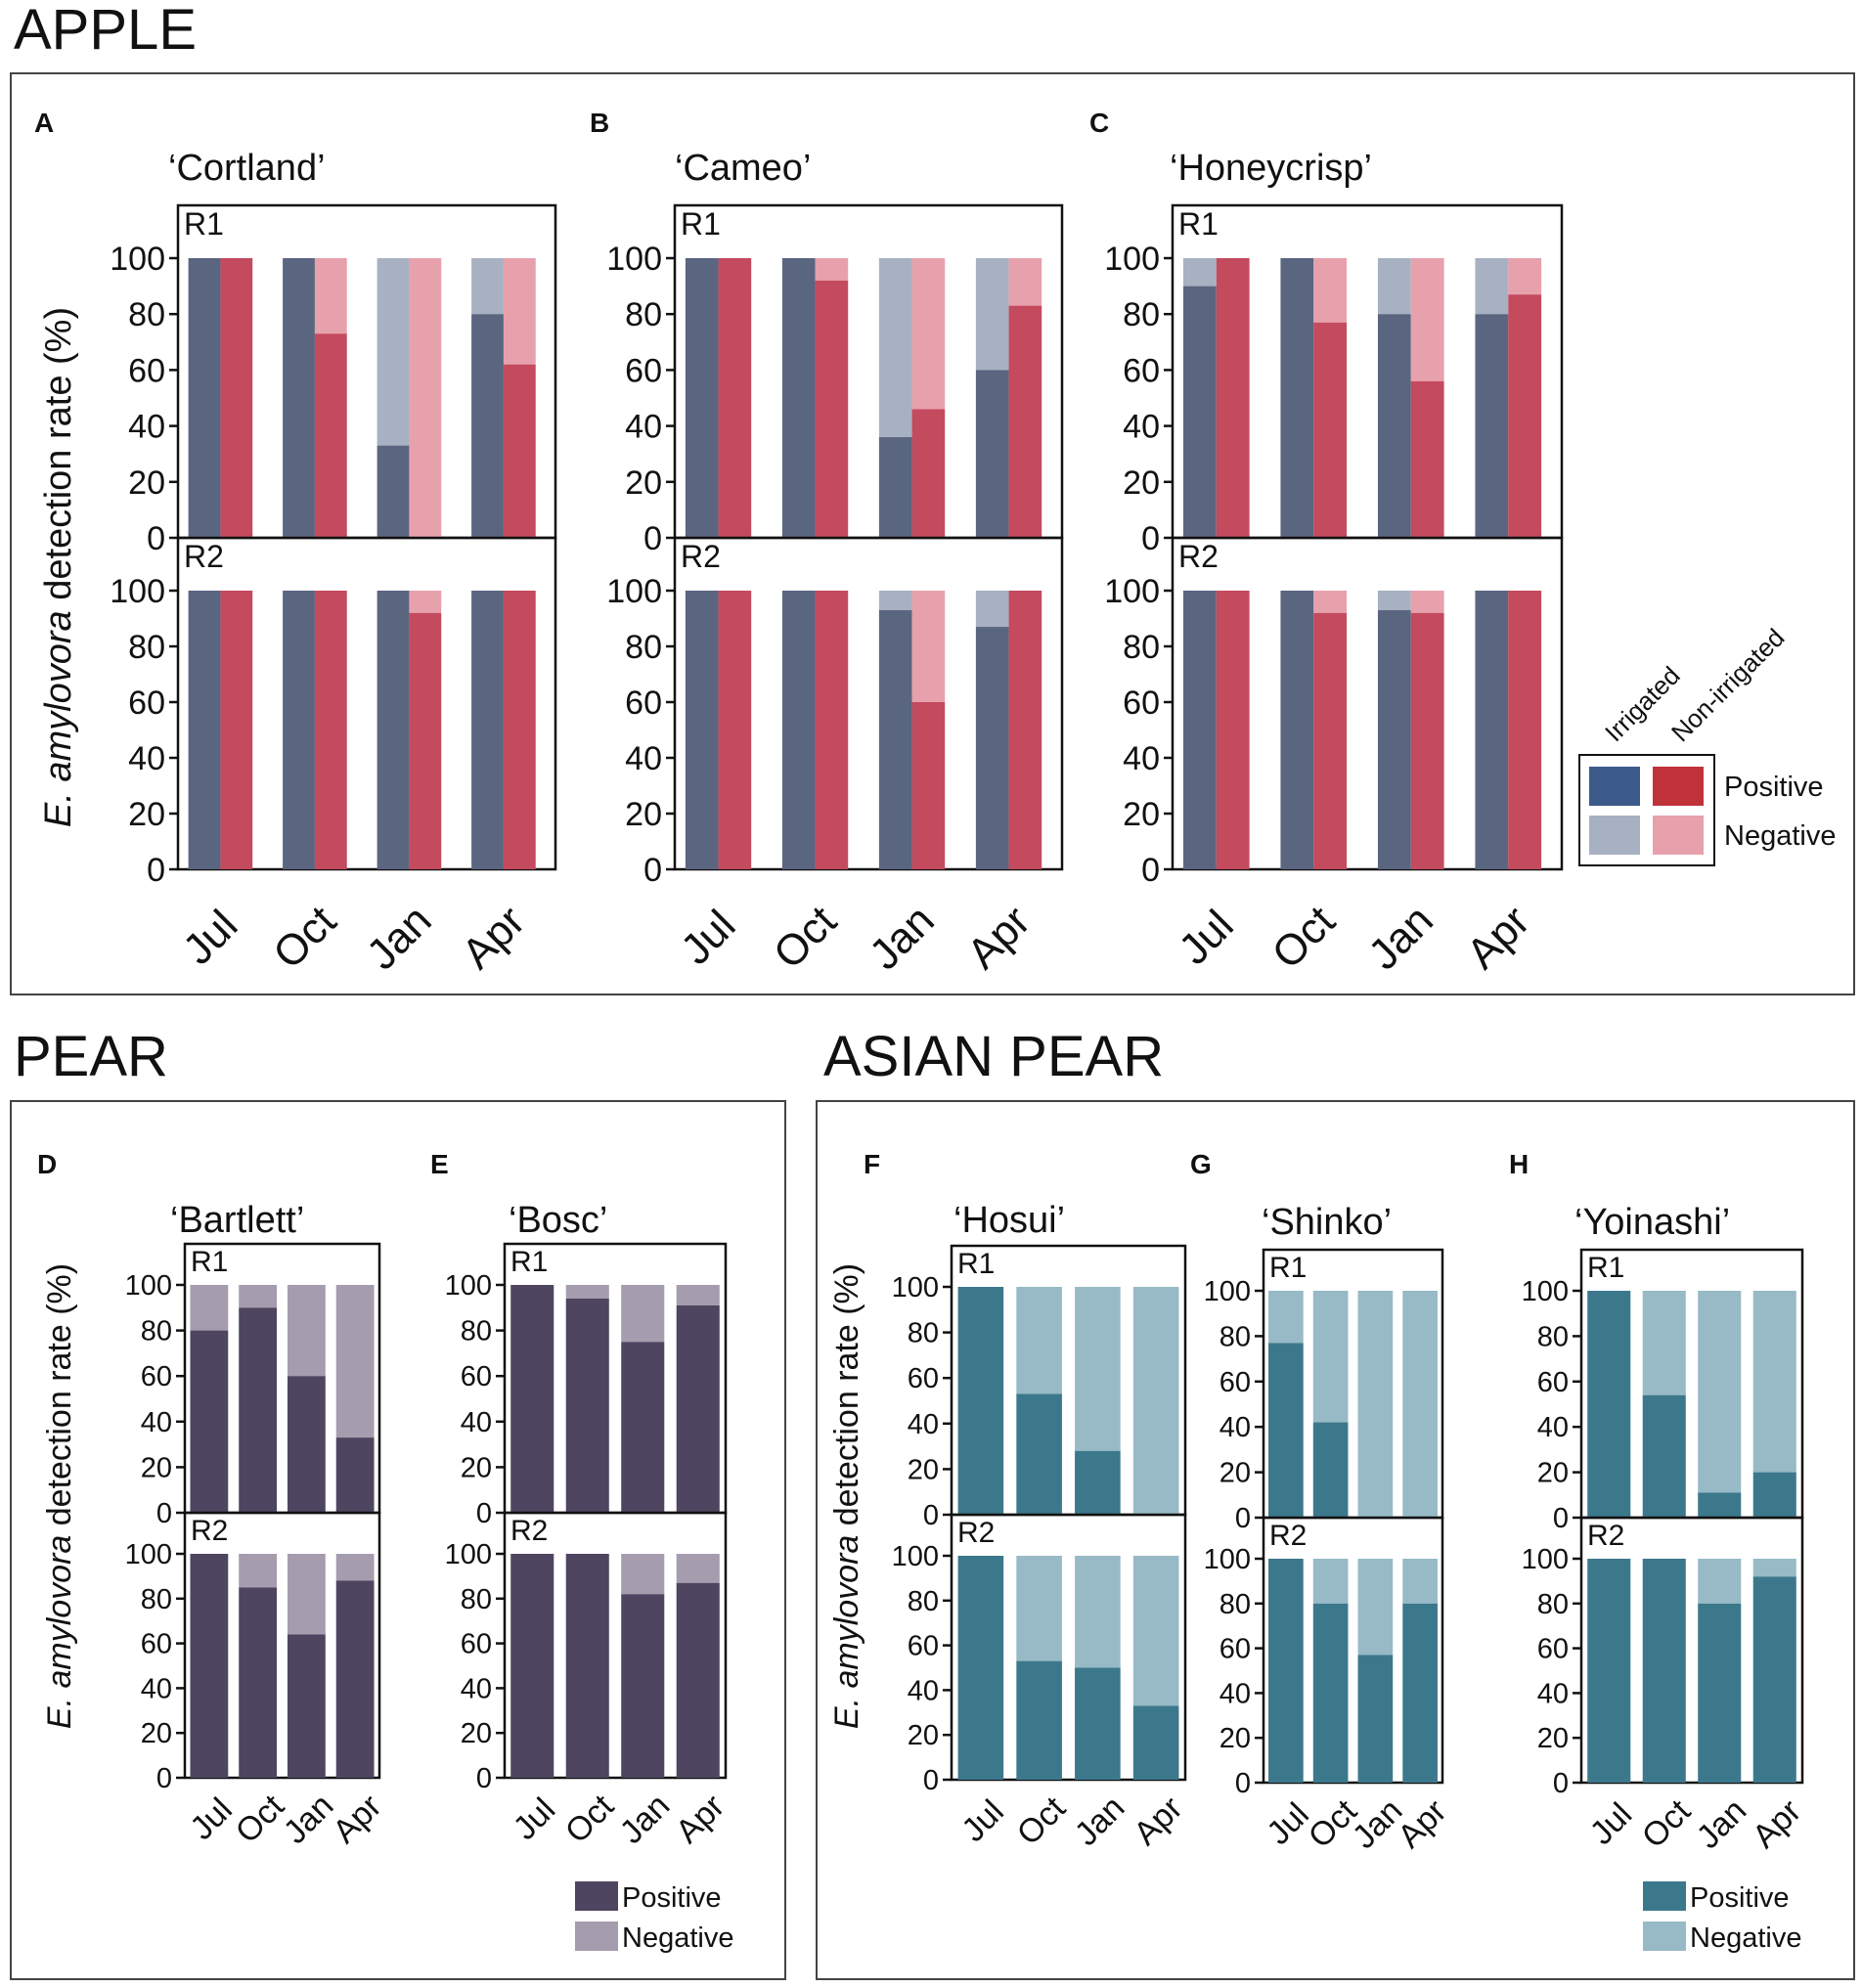  I want to click on panel-b-title: ‘Cameo’, so click(743, 168).